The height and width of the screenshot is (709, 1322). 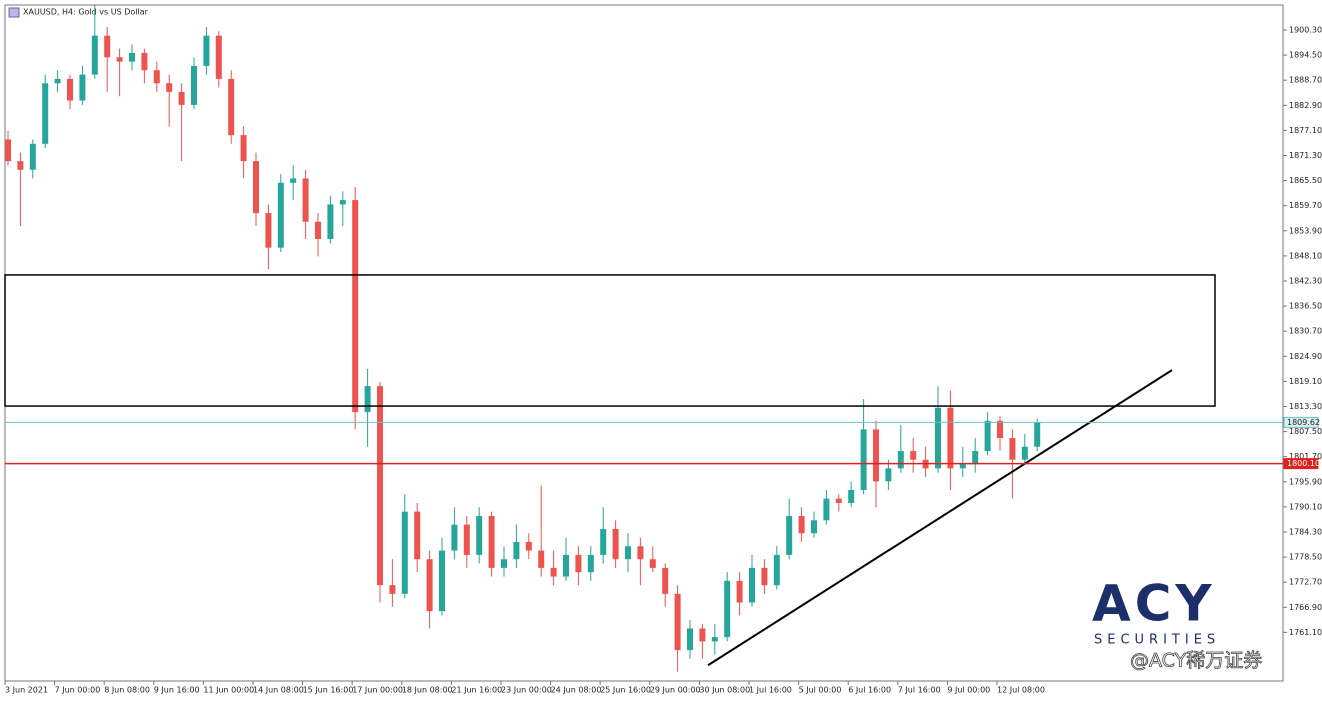 What do you see at coordinates (1305, 531) in the screenshot?
I see `y-tick-label: 1784.30` at bounding box center [1305, 531].